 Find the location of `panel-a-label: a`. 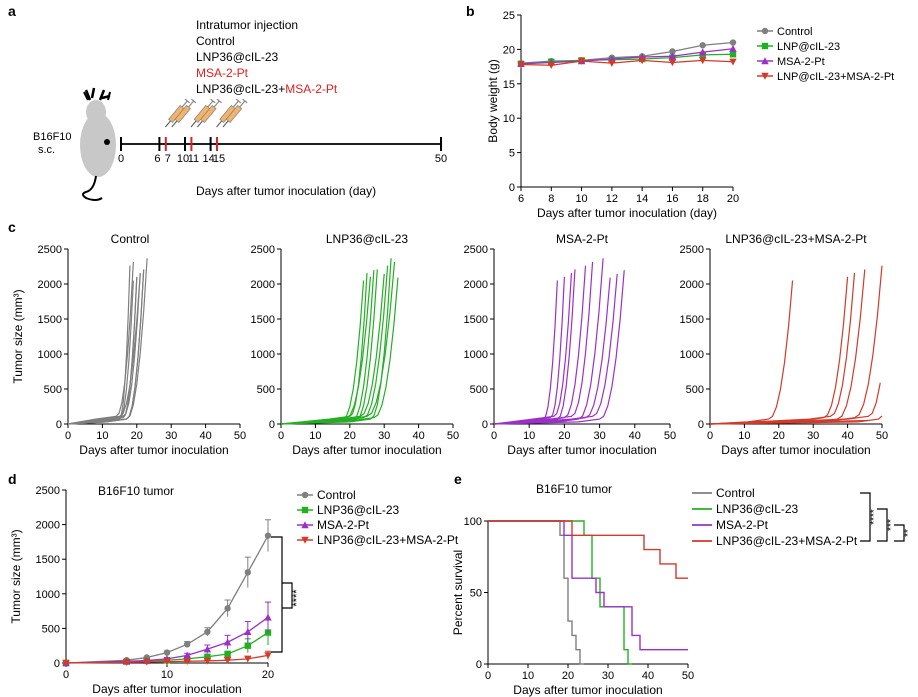

panel-a-label: a is located at coordinates (12, 11).